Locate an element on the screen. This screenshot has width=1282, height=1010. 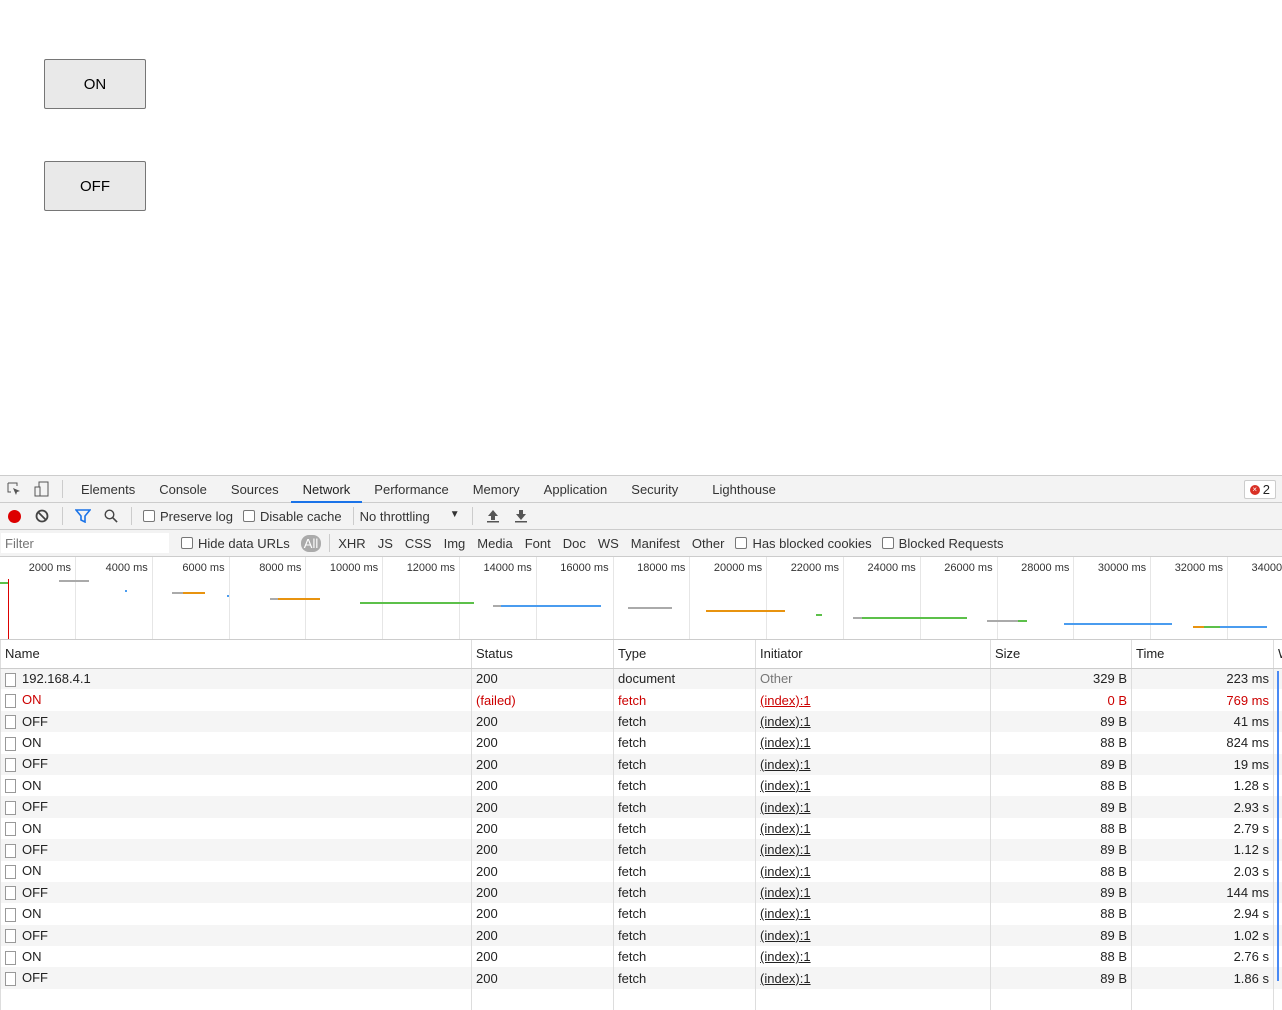
preserve-log-checkbox: Preserve log is located at coordinates (188, 516).